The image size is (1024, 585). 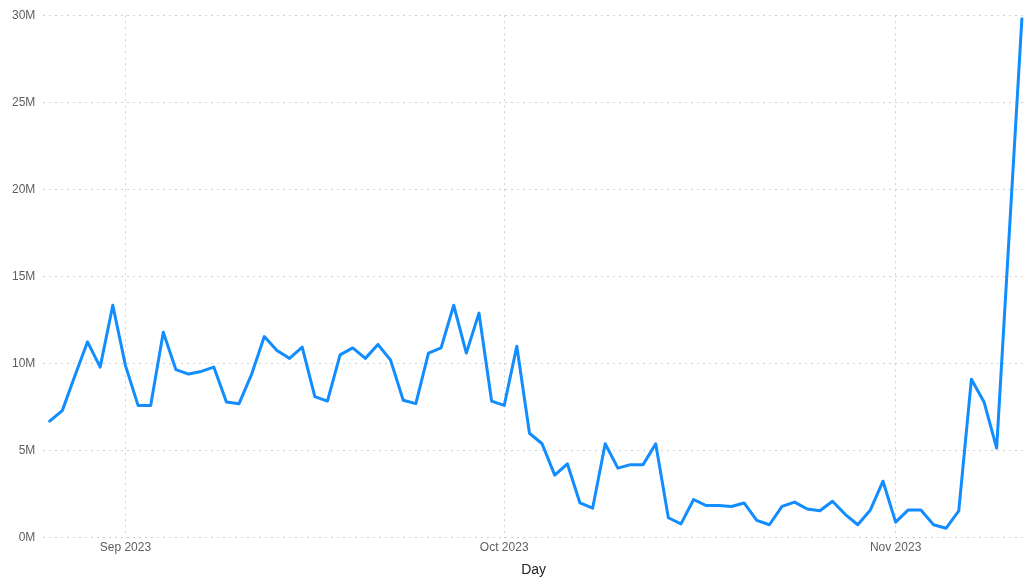 I want to click on y-tick-label: 30M, so click(x=24, y=14).